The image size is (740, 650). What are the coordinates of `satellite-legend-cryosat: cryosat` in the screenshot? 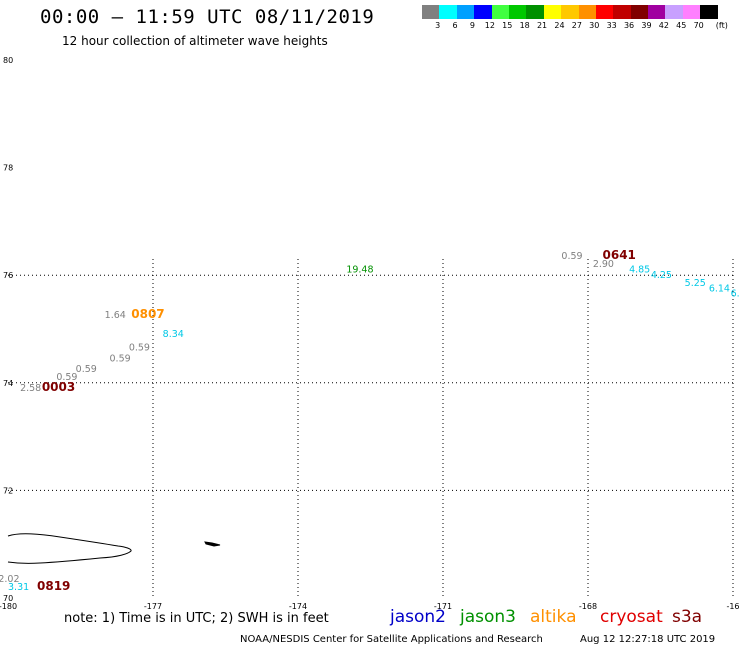 It's located at (631, 617).